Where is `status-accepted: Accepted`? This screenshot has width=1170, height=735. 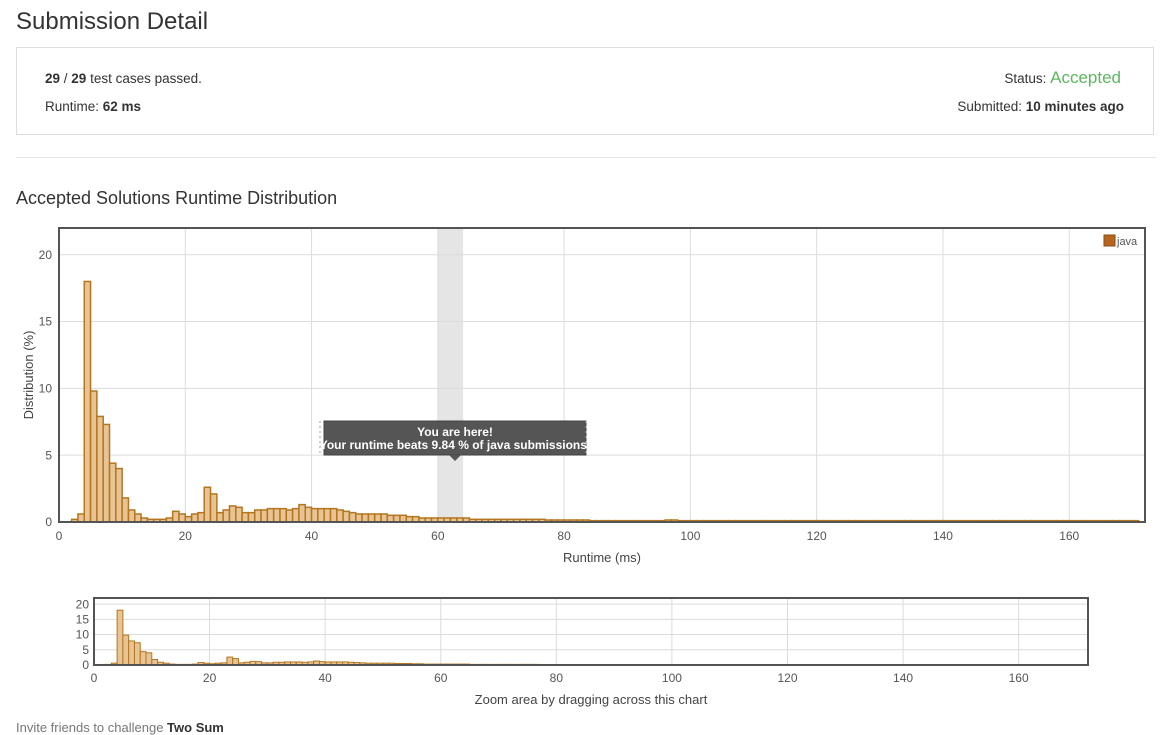 status-accepted: Accepted is located at coordinates (1085, 77).